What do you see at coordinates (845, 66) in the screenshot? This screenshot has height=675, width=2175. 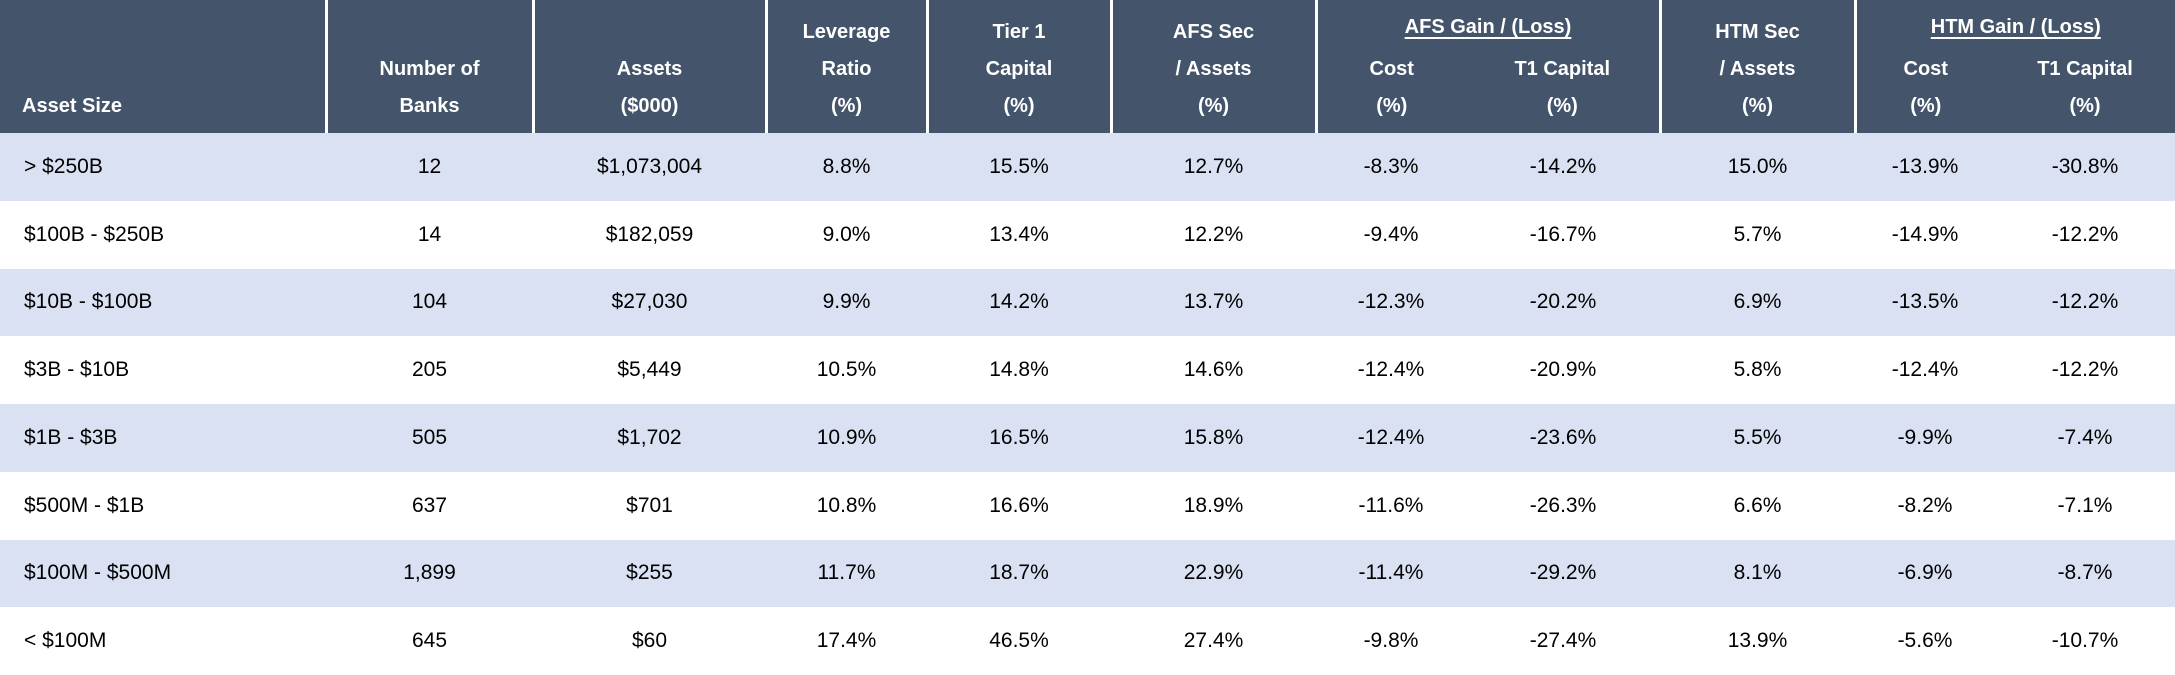 I see `col-header-leverage-ratio: Leverage Ratio (%)` at bounding box center [845, 66].